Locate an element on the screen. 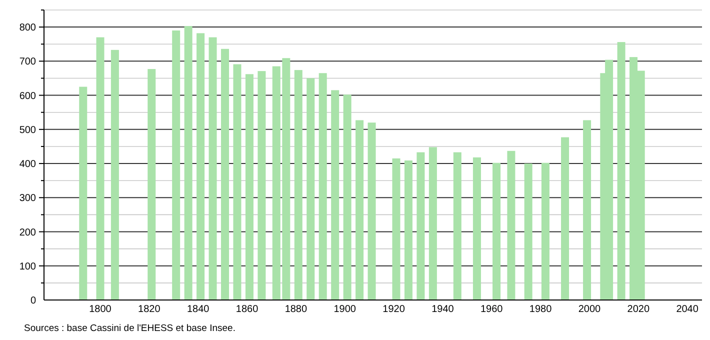 This screenshot has width=710, height=340. x-tick-label: 2000 is located at coordinates (590, 309).